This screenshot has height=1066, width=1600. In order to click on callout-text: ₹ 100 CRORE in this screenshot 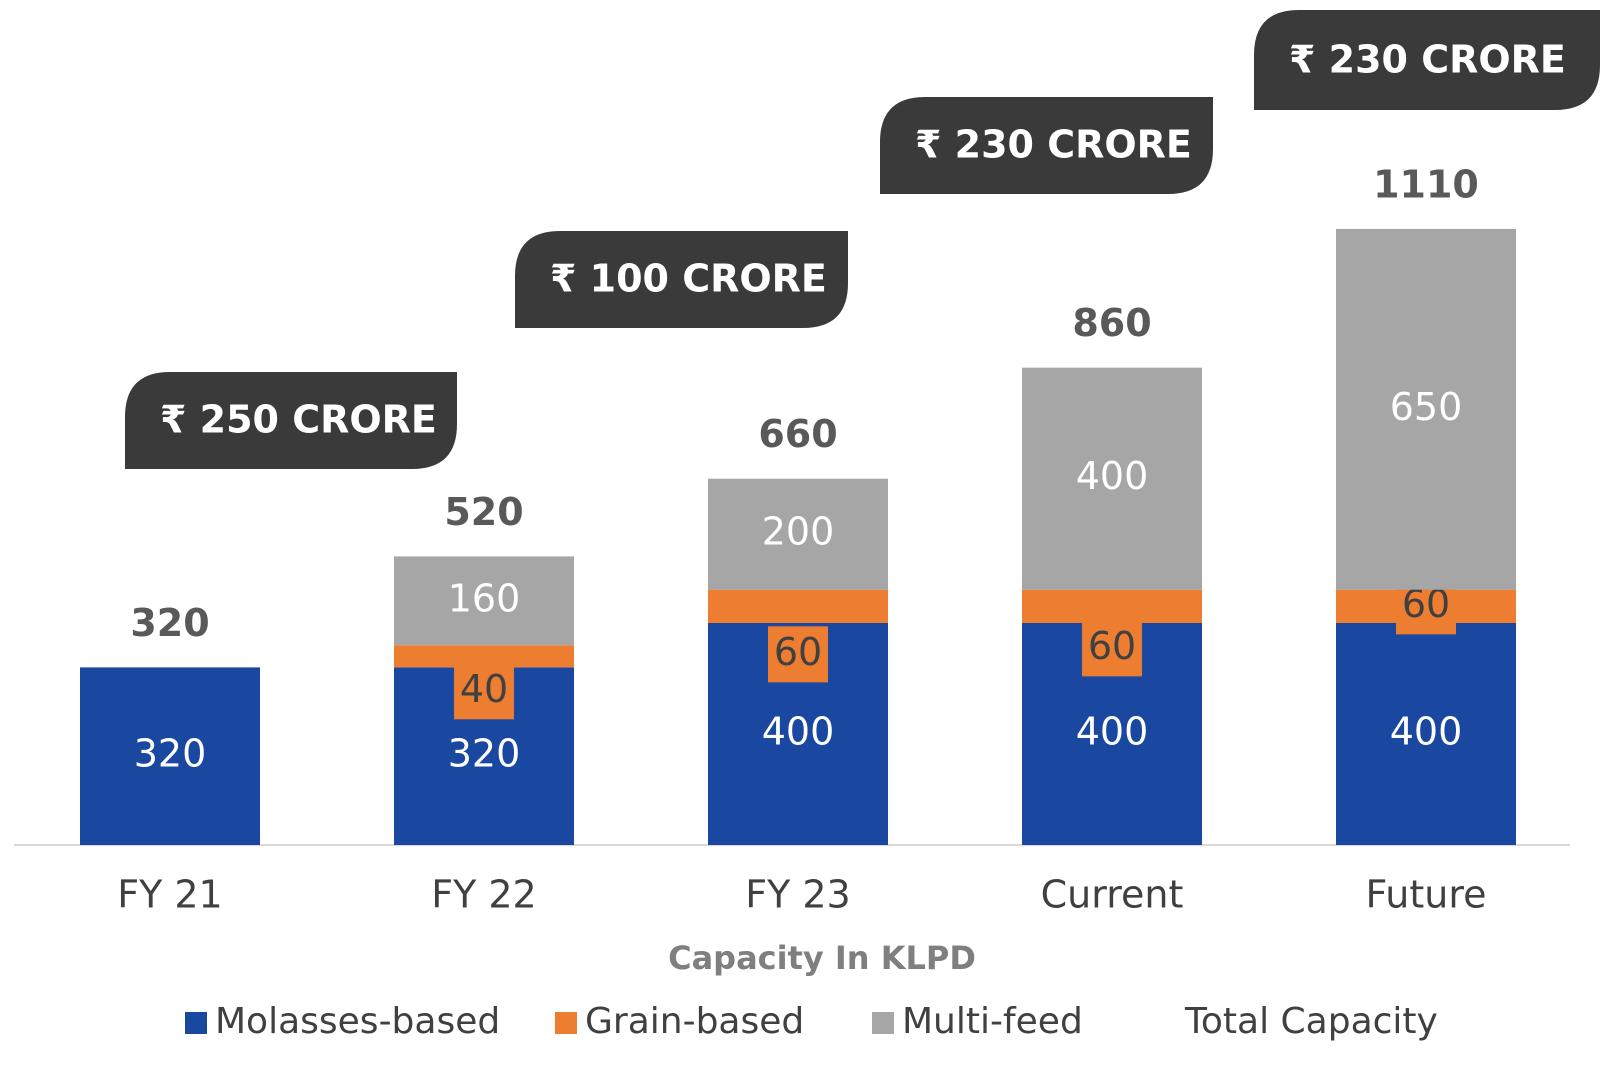, I will do `click(688, 279)`.